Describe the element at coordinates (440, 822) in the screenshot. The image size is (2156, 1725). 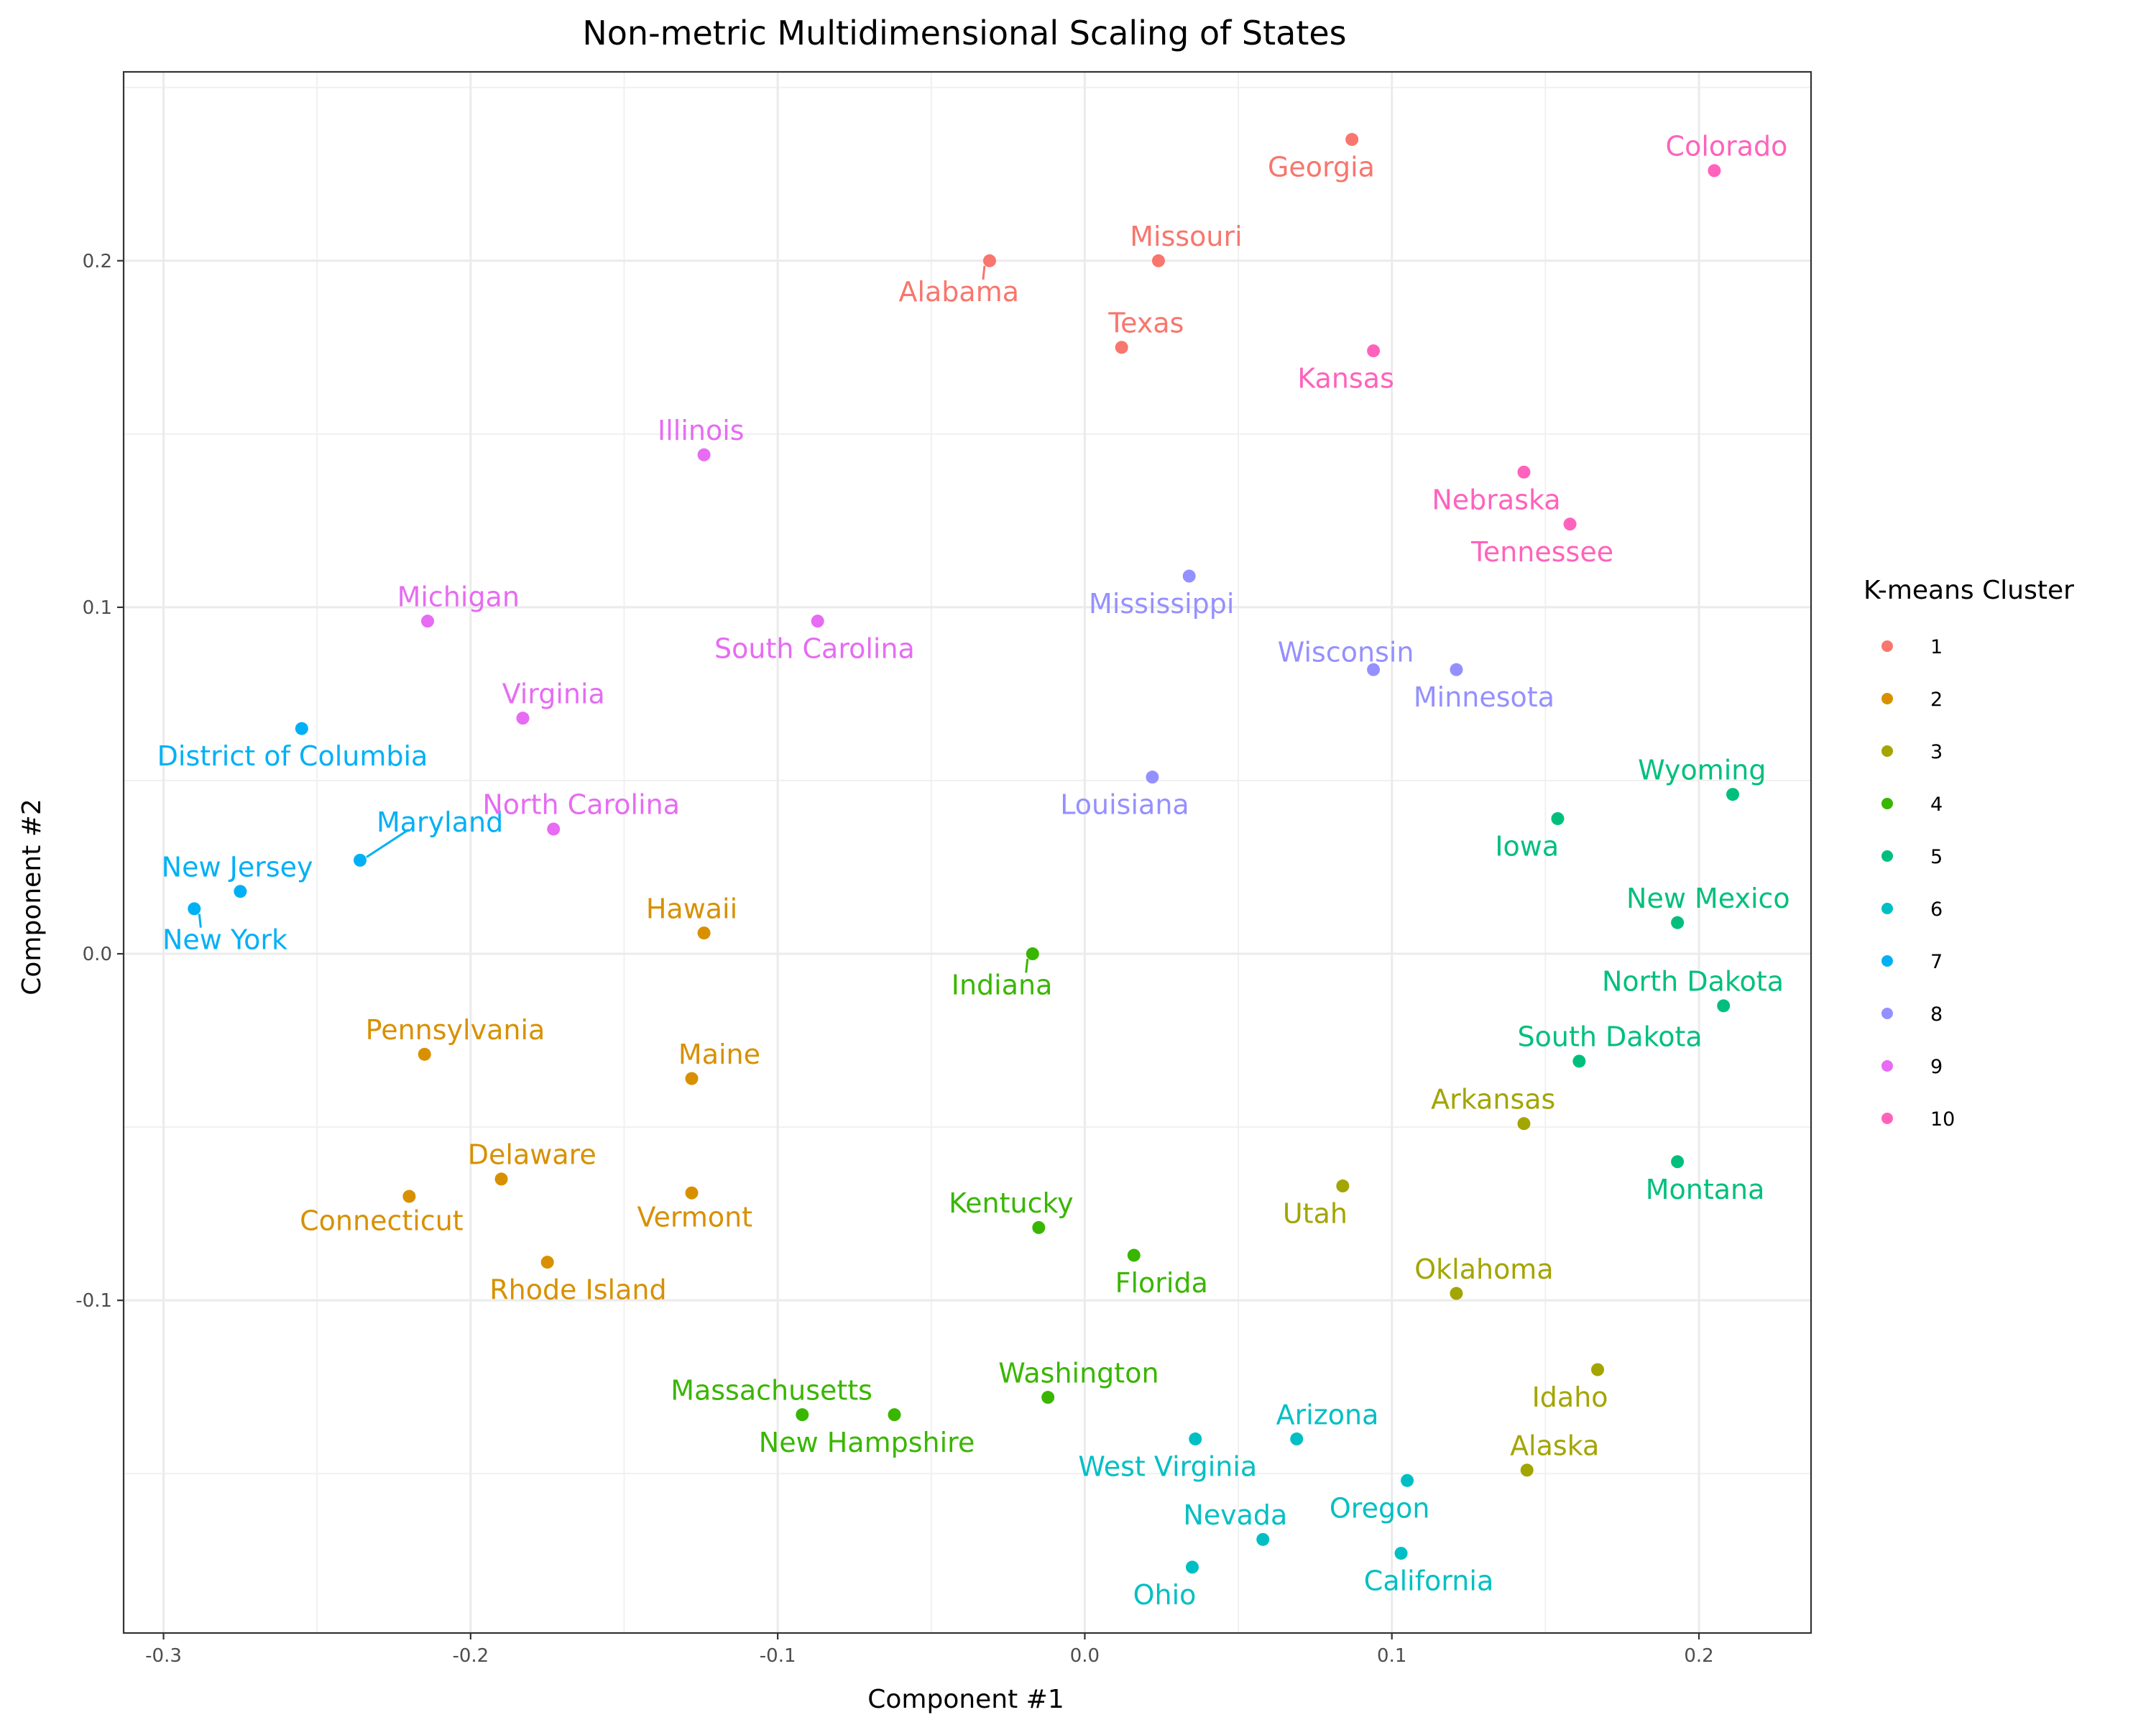
I see `point-label: Maryland` at that location.